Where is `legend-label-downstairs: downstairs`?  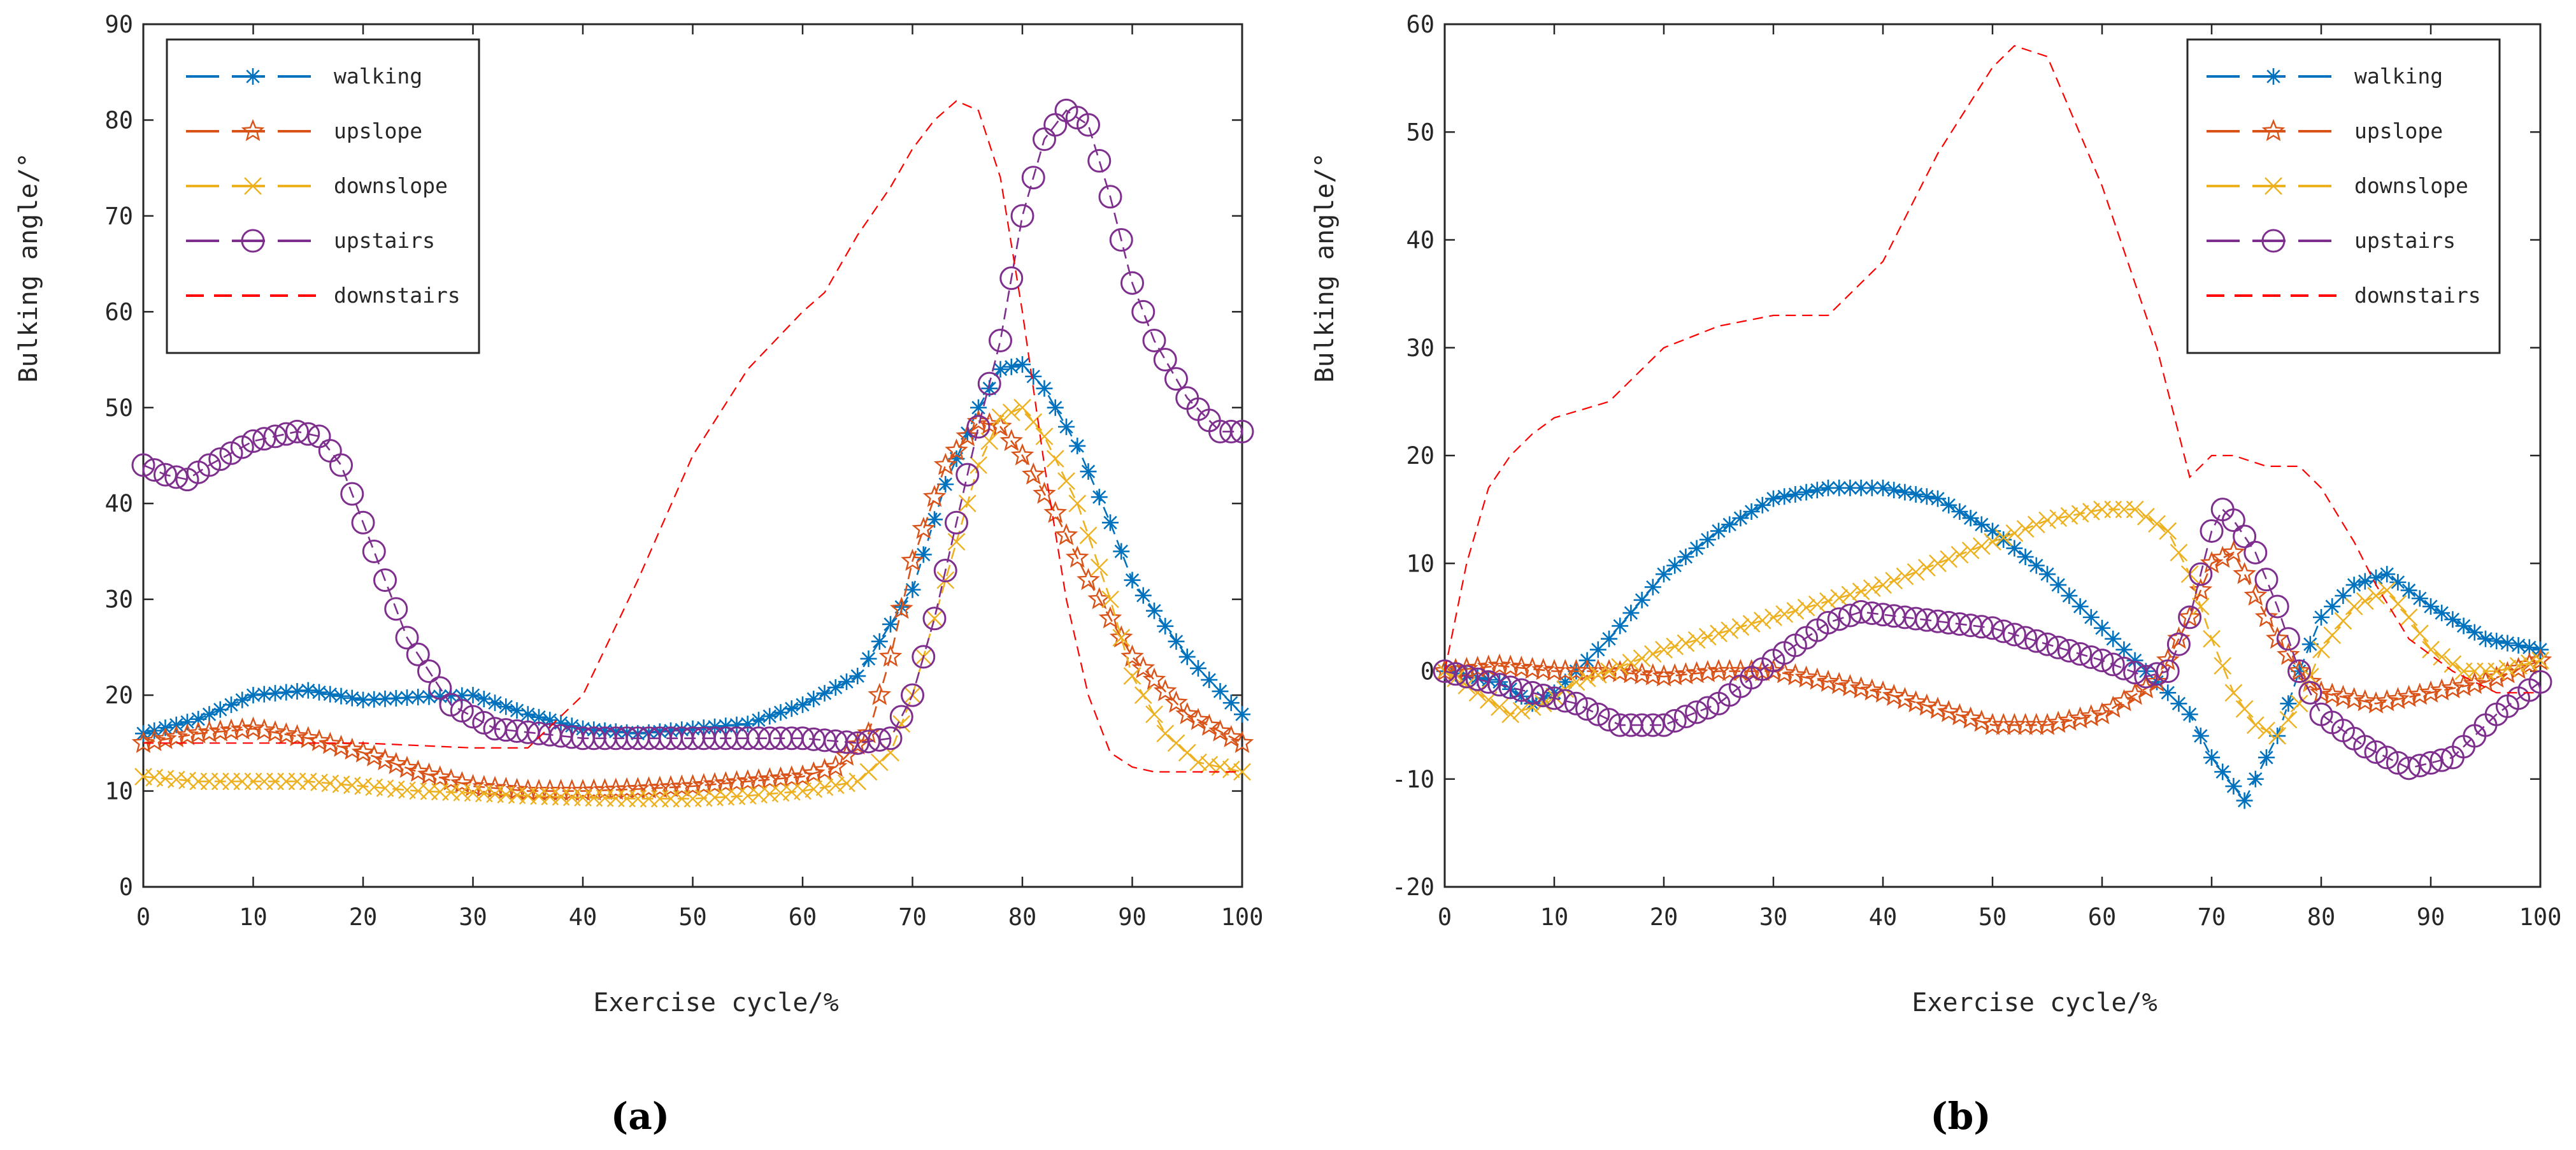
legend-label-downstairs: downstairs is located at coordinates (397, 295).